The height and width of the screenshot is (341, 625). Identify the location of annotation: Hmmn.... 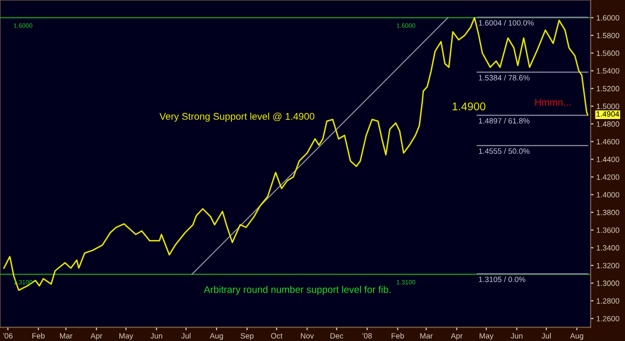
(552, 102).